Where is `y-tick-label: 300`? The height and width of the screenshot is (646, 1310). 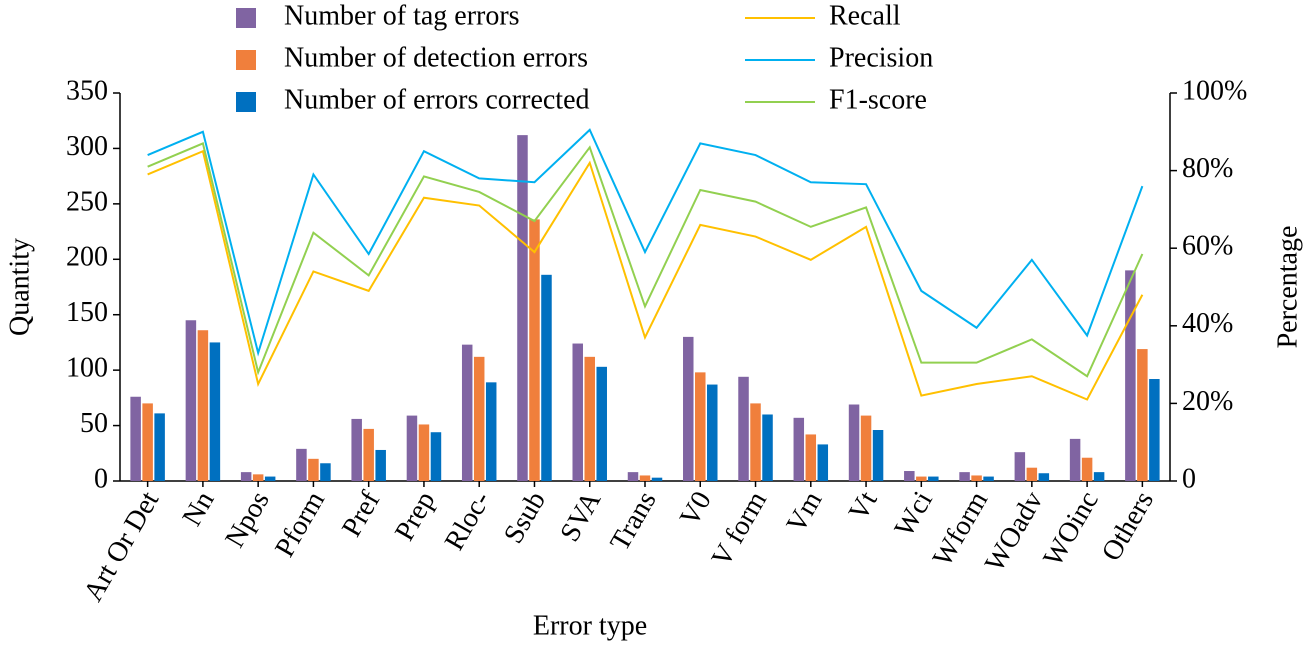
y-tick-label: 300 is located at coordinates (87, 146).